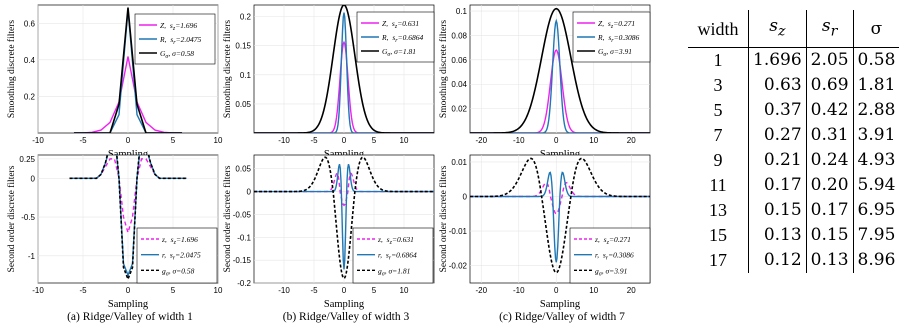  Describe the element at coordinates (560, 75) in the screenshot. I see `series-line-R` at that location.